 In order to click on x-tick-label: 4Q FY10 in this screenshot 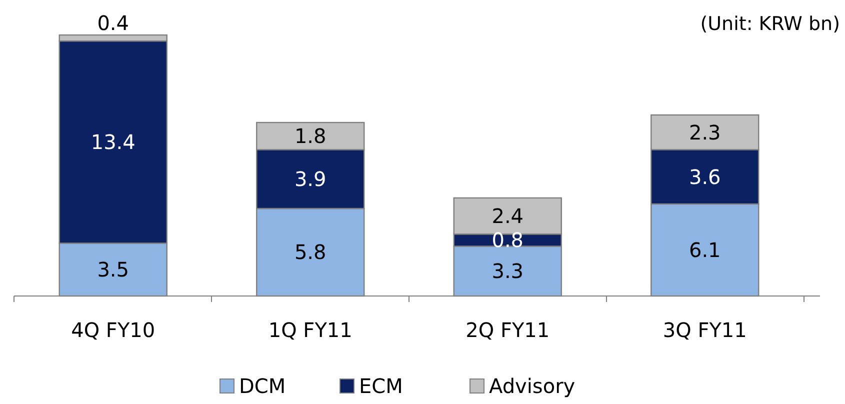, I will do `click(113, 330)`.